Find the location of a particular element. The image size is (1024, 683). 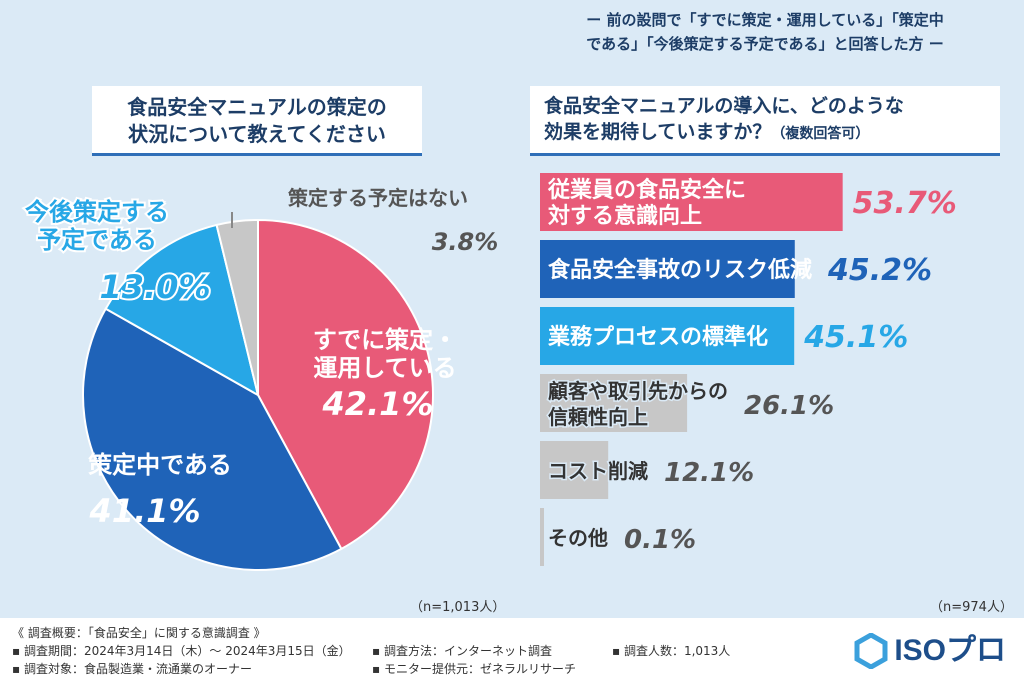

logo-text: ISOプロ is located at coordinates (950, 650).